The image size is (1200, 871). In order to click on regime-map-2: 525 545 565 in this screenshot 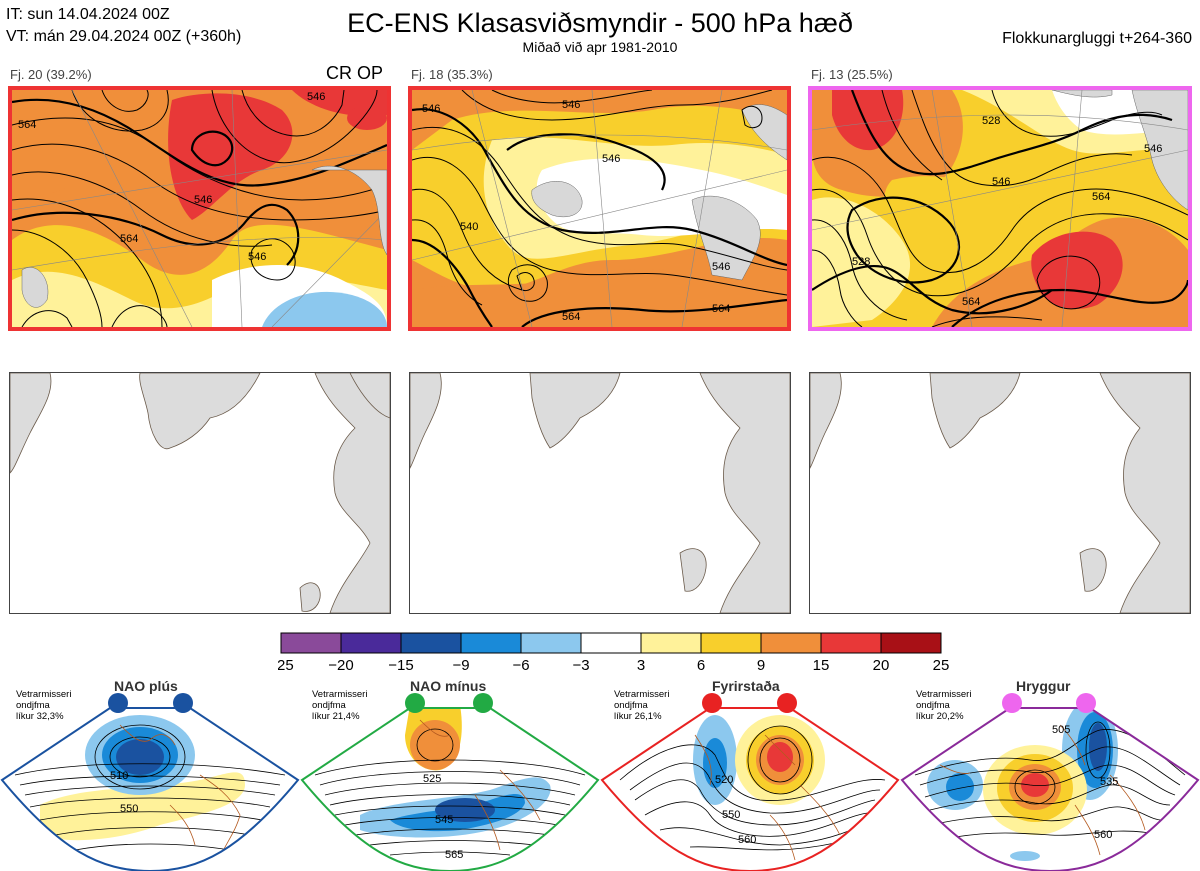, I will do `click(450, 782)`.